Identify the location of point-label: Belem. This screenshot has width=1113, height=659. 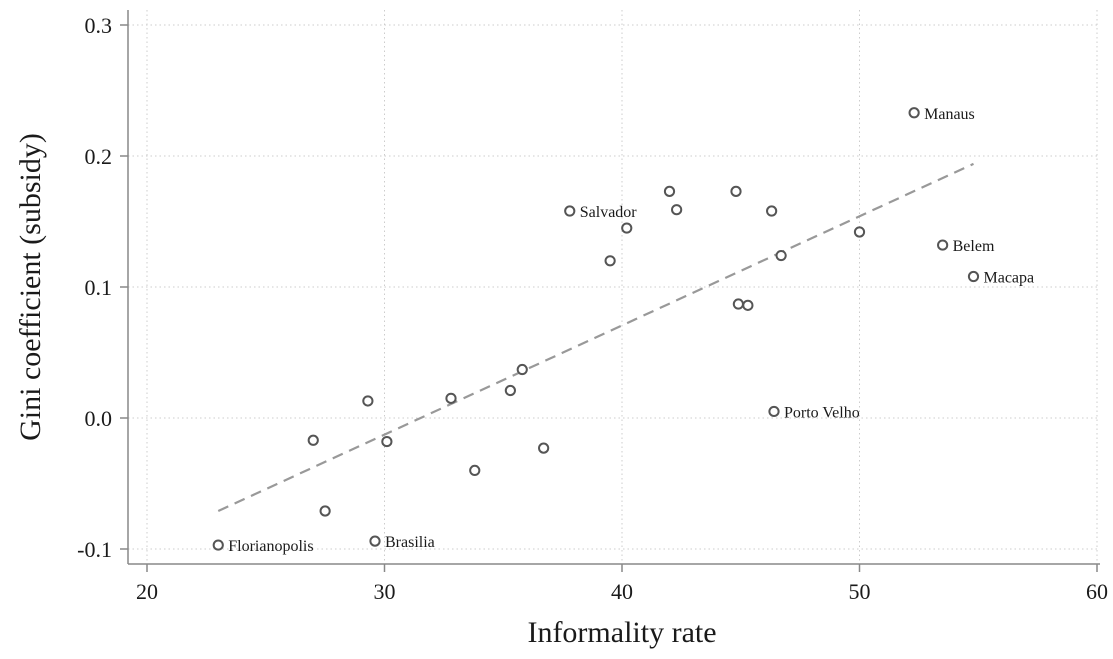
(974, 246).